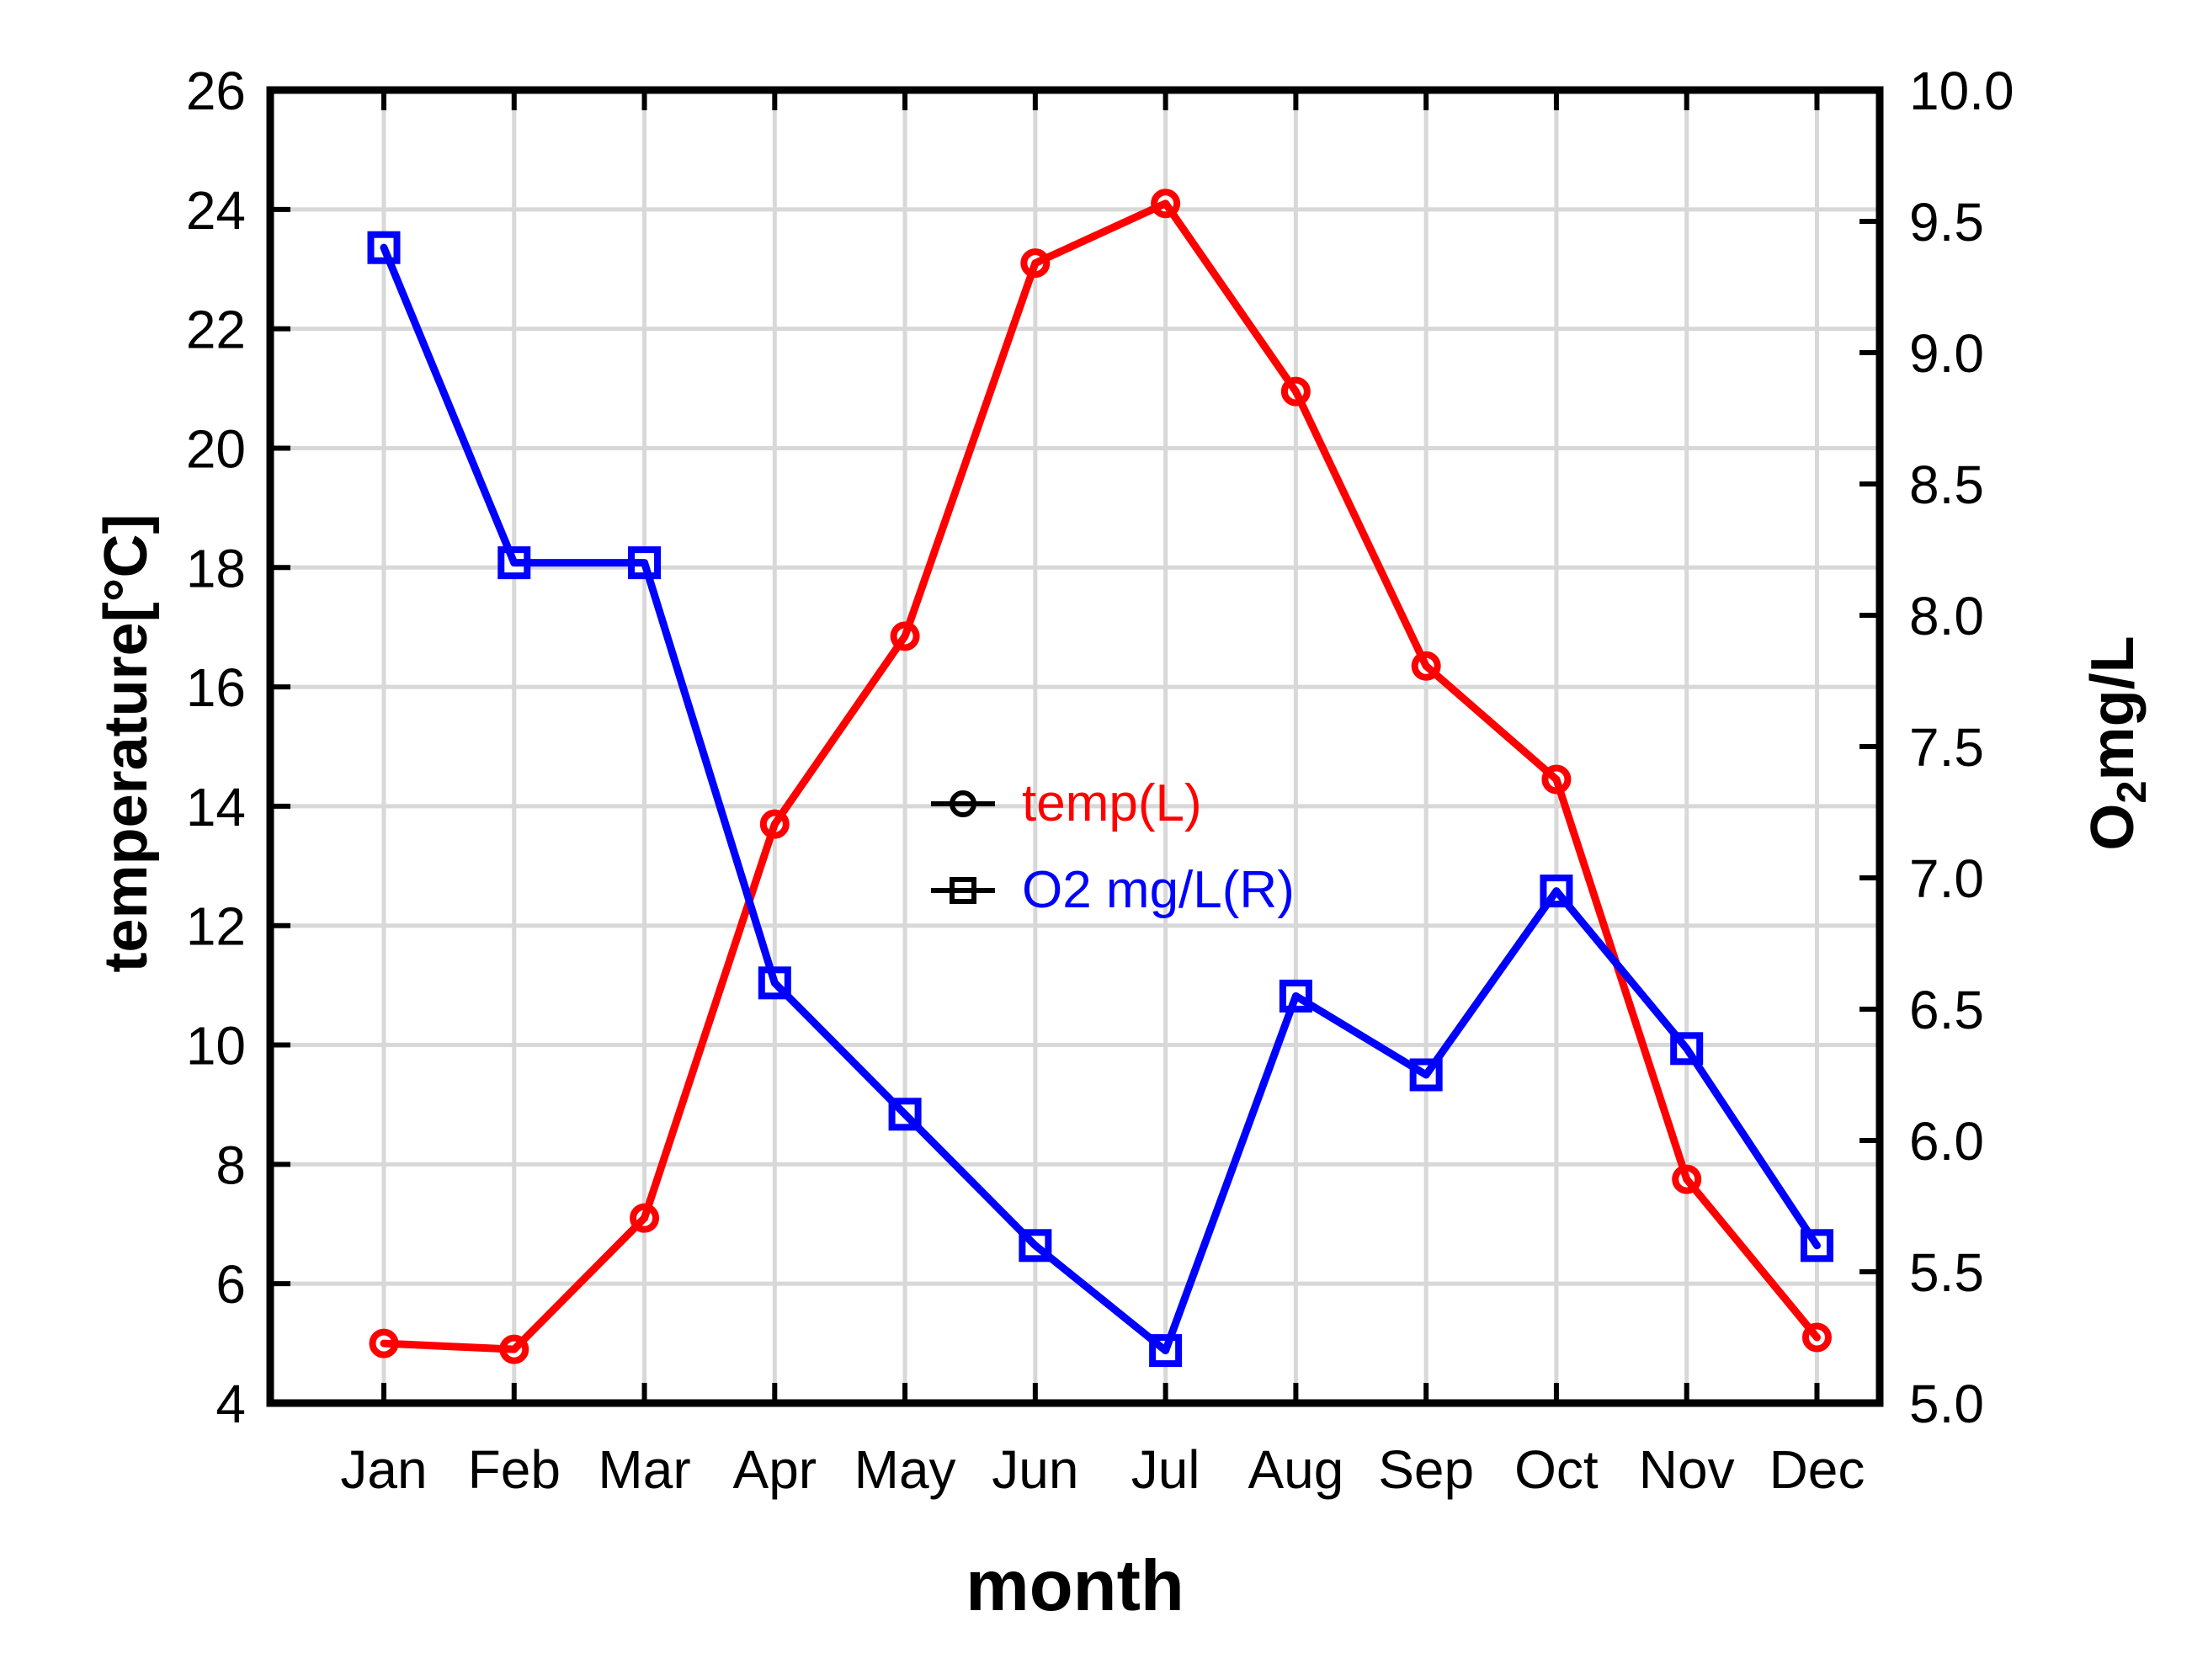  Describe the element at coordinates (1946, 878) in the screenshot. I see `right-axis-tick-label: 7.0` at that location.